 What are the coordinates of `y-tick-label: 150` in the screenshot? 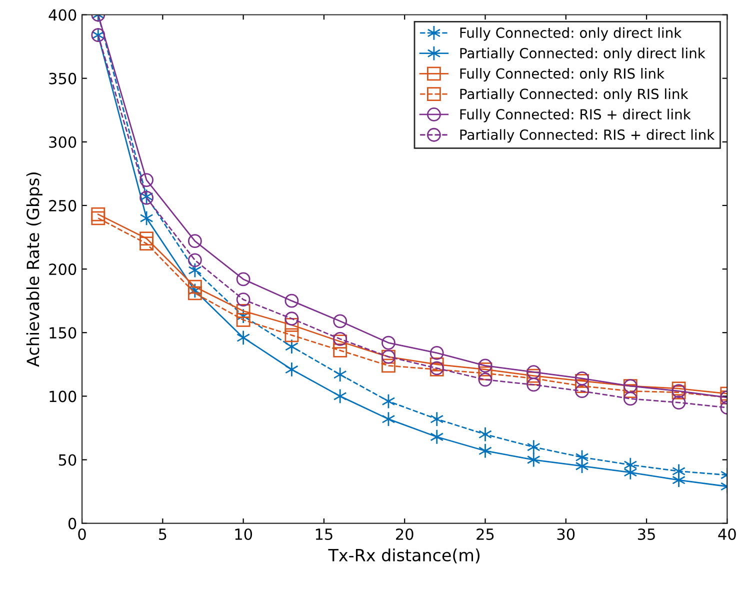 It's located at (63, 333).